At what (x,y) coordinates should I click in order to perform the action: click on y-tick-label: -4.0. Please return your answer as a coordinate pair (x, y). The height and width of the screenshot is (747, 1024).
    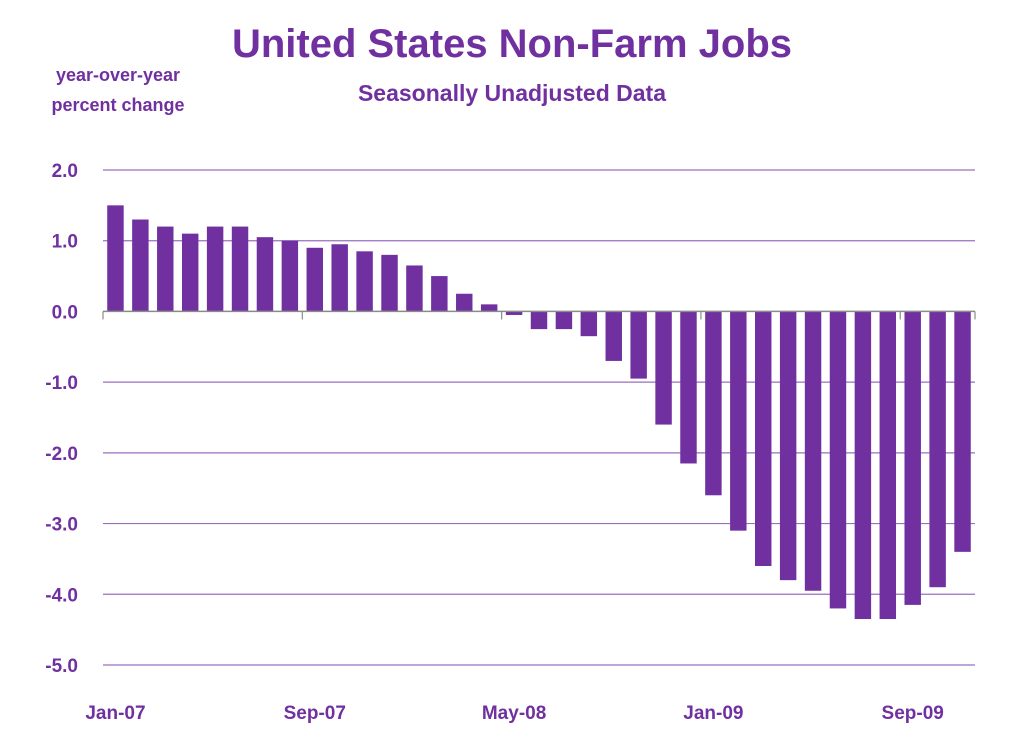
    Looking at the image, I should click on (61, 595).